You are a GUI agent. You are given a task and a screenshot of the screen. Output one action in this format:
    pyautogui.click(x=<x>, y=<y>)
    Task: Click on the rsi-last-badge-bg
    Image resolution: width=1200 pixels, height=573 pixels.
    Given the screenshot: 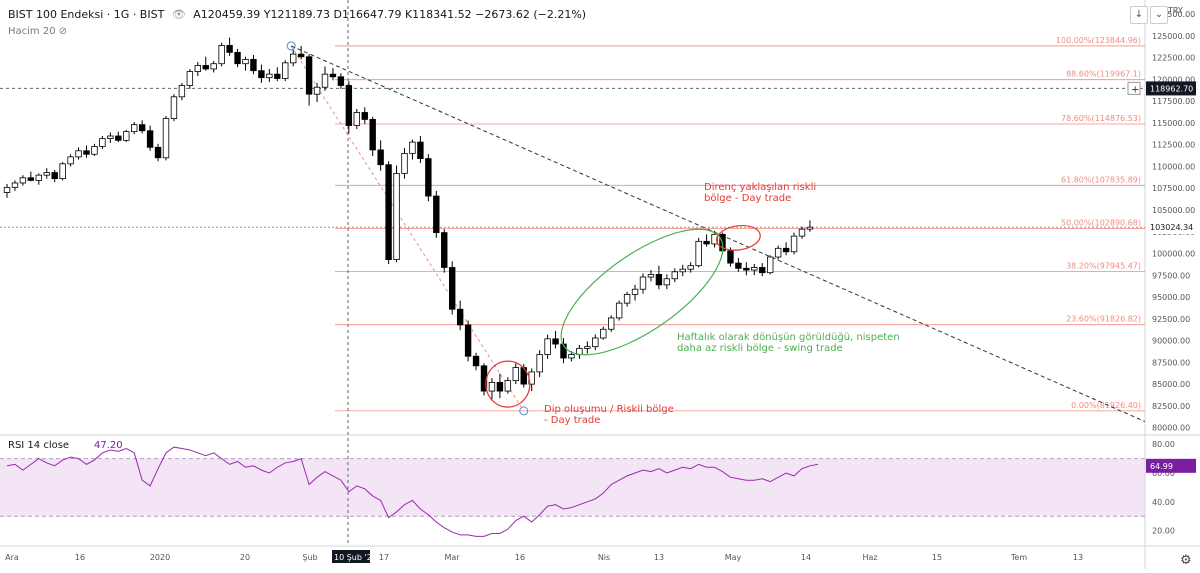 What is the action you would take?
    pyautogui.click(x=1171, y=465)
    